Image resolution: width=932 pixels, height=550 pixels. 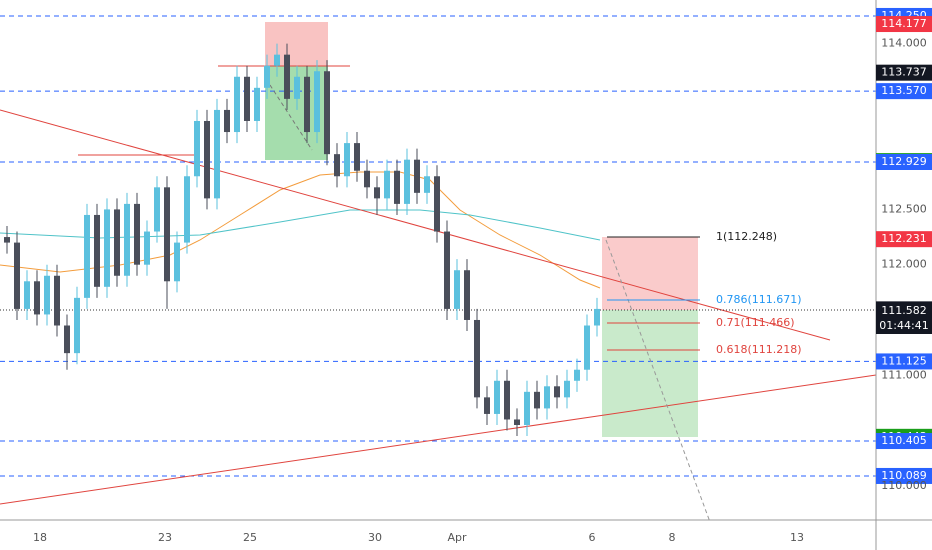 I want to click on moving-average, so click(x=300, y=225).